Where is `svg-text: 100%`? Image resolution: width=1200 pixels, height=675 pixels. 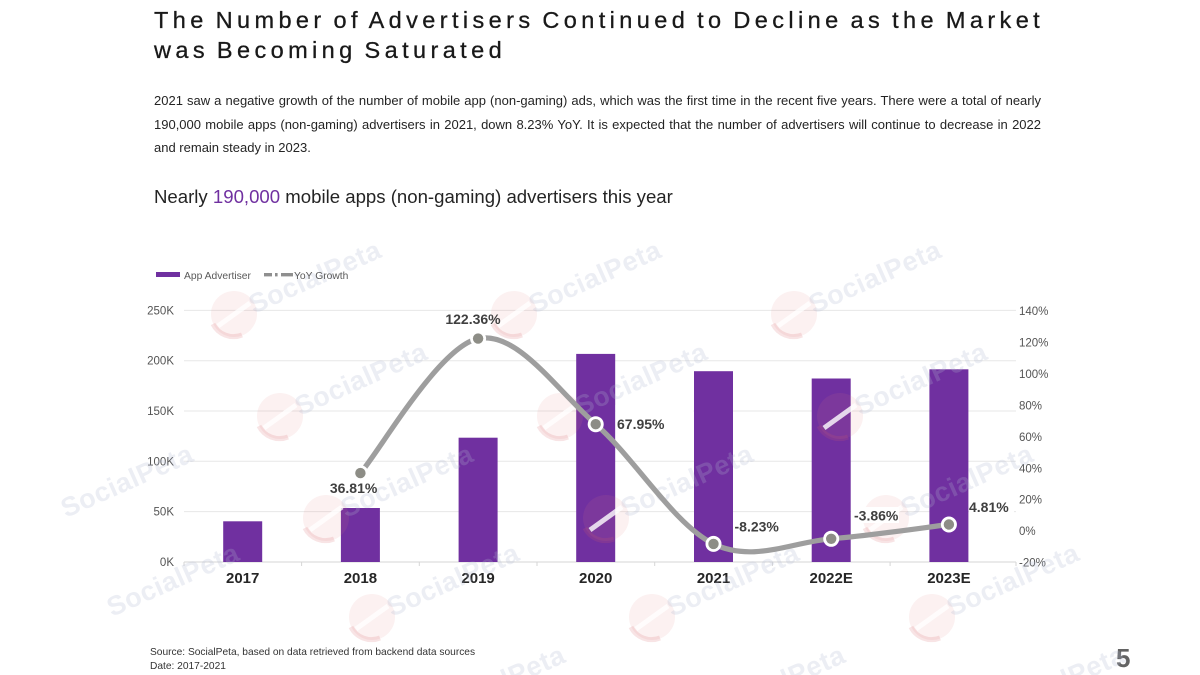 svg-text: 100% is located at coordinates (1033, 375).